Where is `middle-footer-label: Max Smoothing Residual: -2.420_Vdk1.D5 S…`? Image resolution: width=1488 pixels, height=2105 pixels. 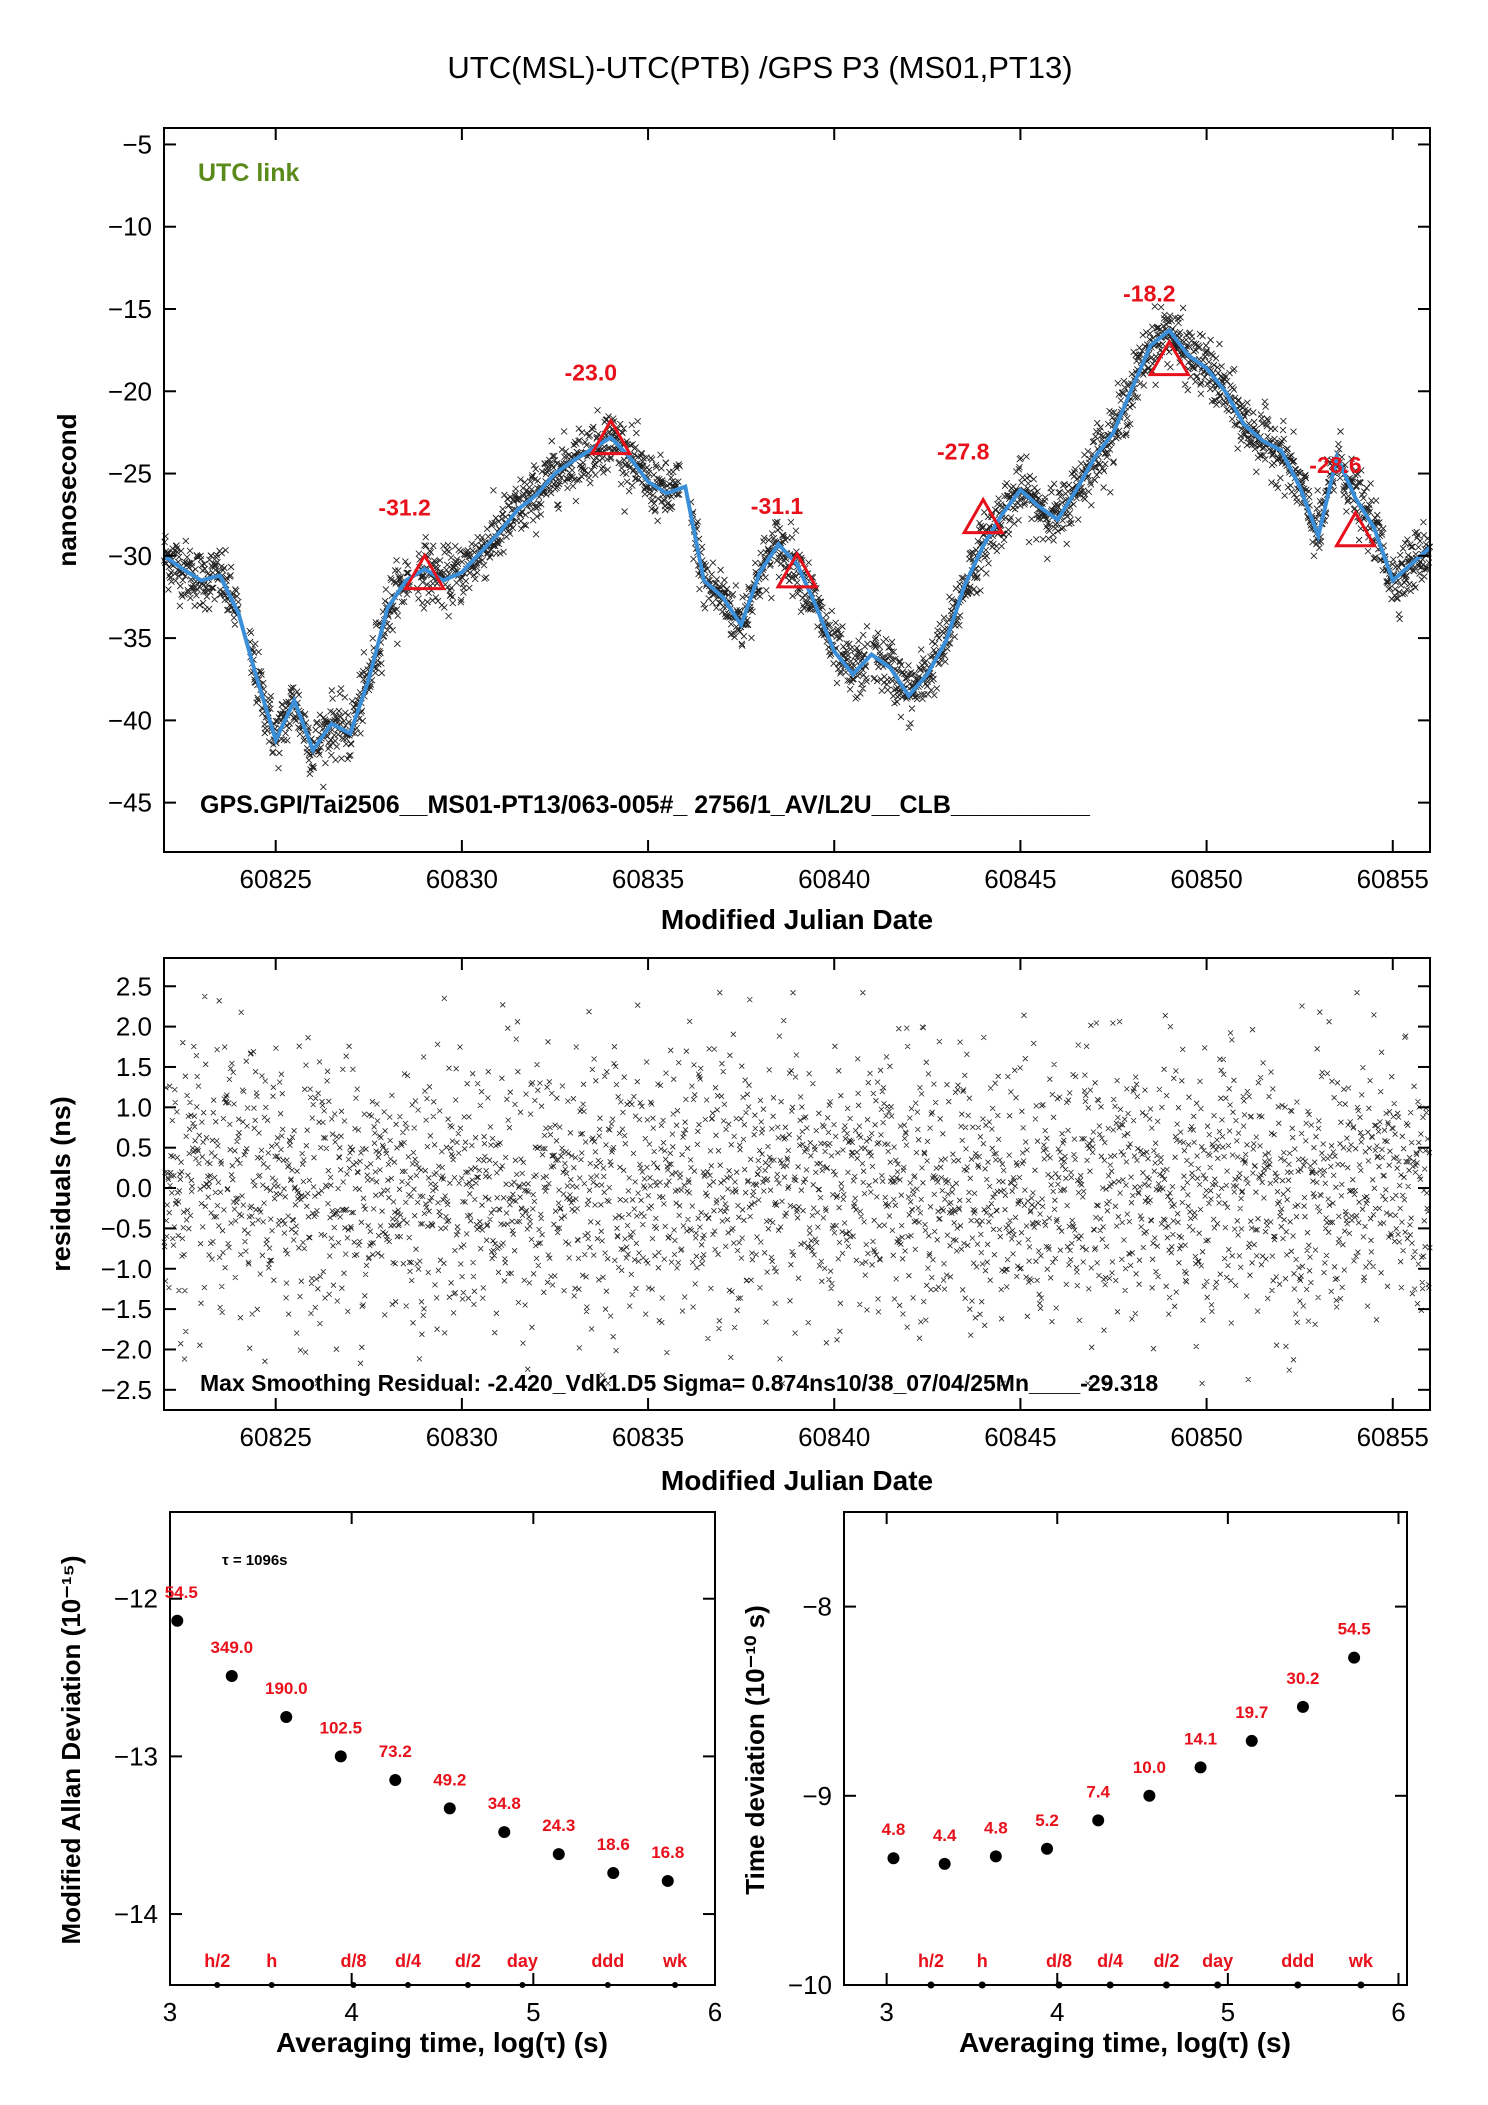
middle-footer-label: Max Smoothing Residual: -2.420_Vdk1.D5 S… is located at coordinates (679, 1383).